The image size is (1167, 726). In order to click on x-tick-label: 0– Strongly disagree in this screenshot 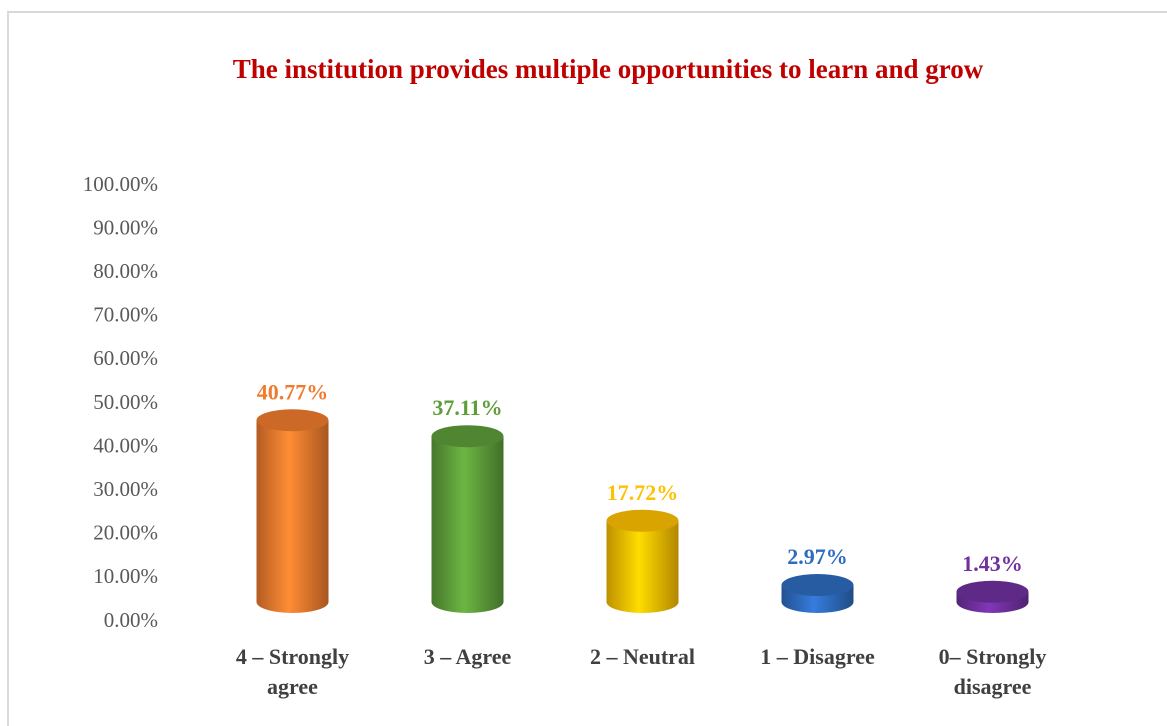, I will do `click(992, 671)`.